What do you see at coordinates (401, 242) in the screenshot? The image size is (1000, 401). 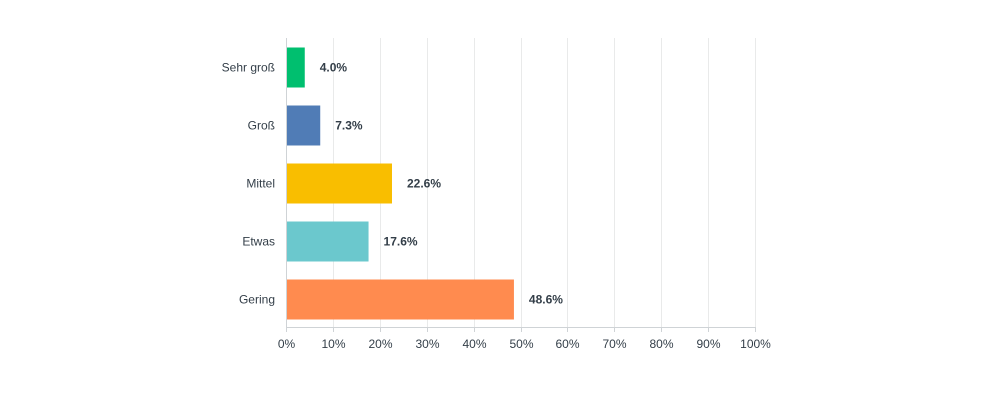 I see `data-label: 17.6%` at bounding box center [401, 242].